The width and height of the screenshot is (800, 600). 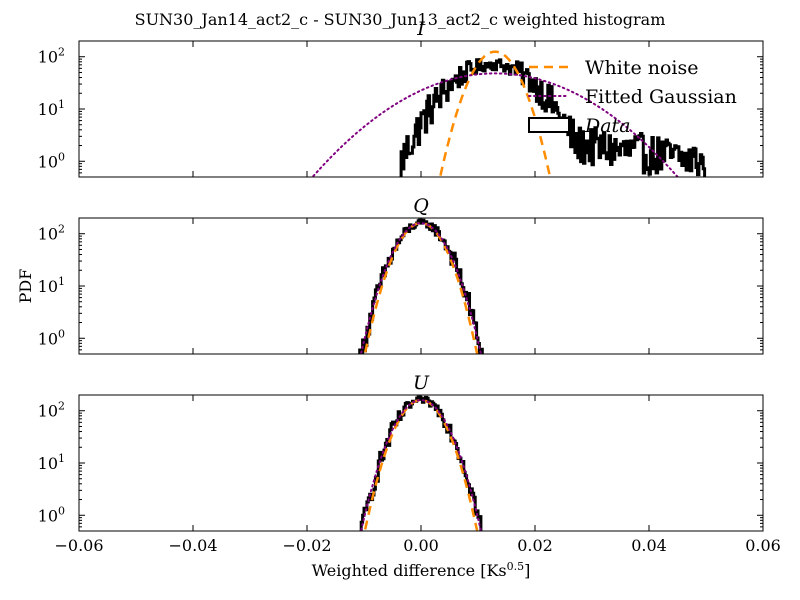 What do you see at coordinates (661, 97) in the screenshot?
I see `legend-label: Fitted Gaussian` at bounding box center [661, 97].